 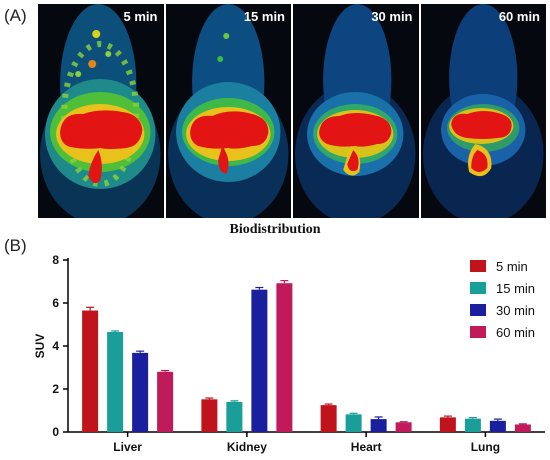 What do you see at coordinates (515, 288) in the screenshot?
I see `legend-label: 15 min` at bounding box center [515, 288].